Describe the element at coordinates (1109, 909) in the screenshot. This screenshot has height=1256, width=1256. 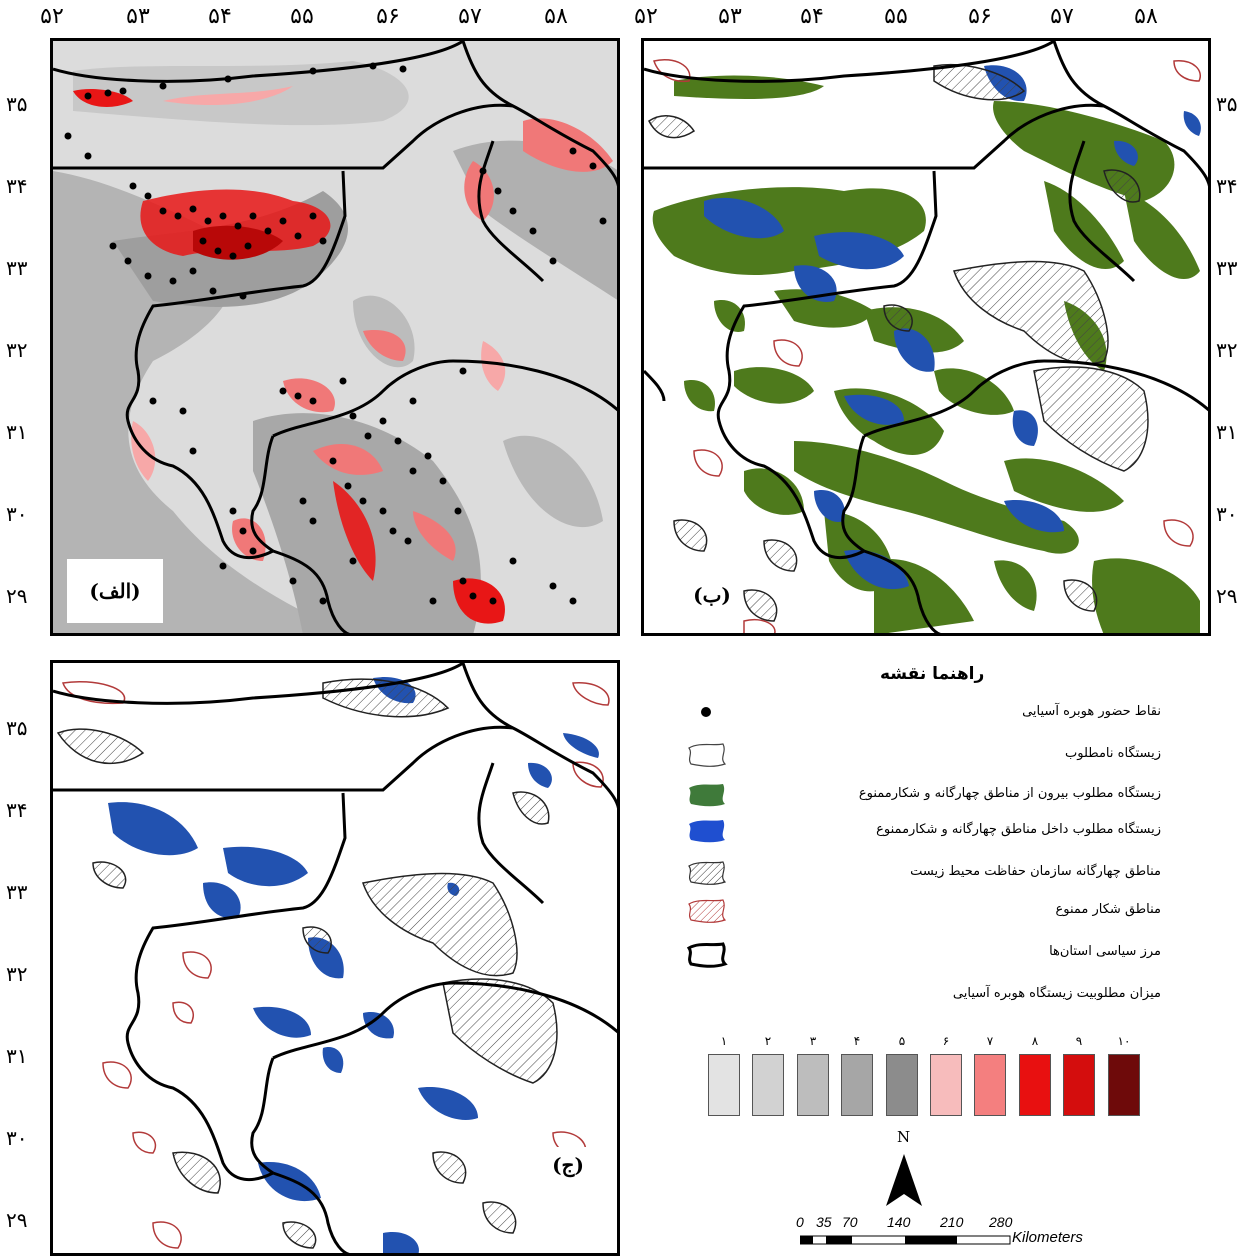
I see `legend-item-hunting-ban: مناطق شکار ممنوع` at that location.